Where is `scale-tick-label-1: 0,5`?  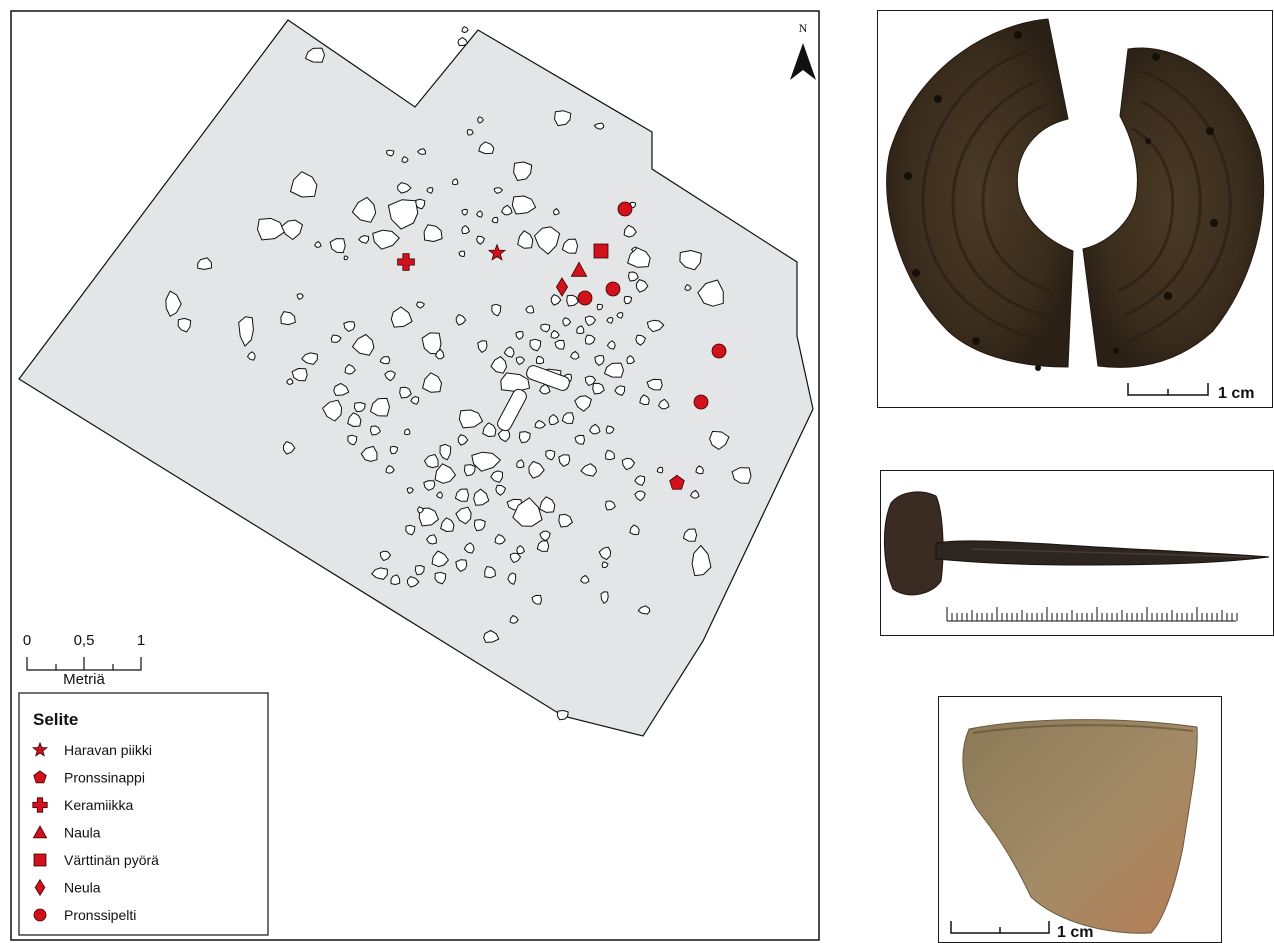 scale-tick-label-1: 0,5 is located at coordinates (84, 640).